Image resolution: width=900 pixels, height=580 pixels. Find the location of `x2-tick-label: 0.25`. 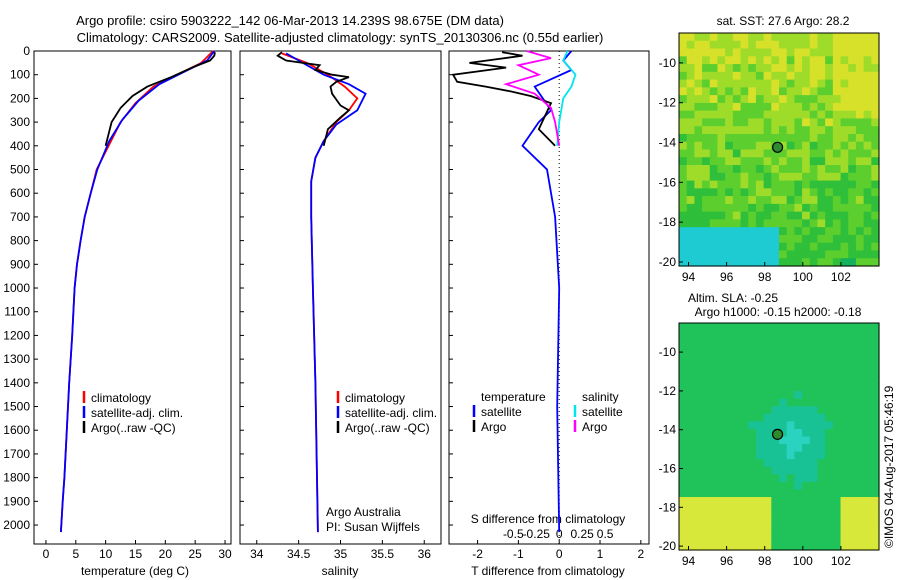

x2-tick-label: 0.25 is located at coordinates (582, 534).